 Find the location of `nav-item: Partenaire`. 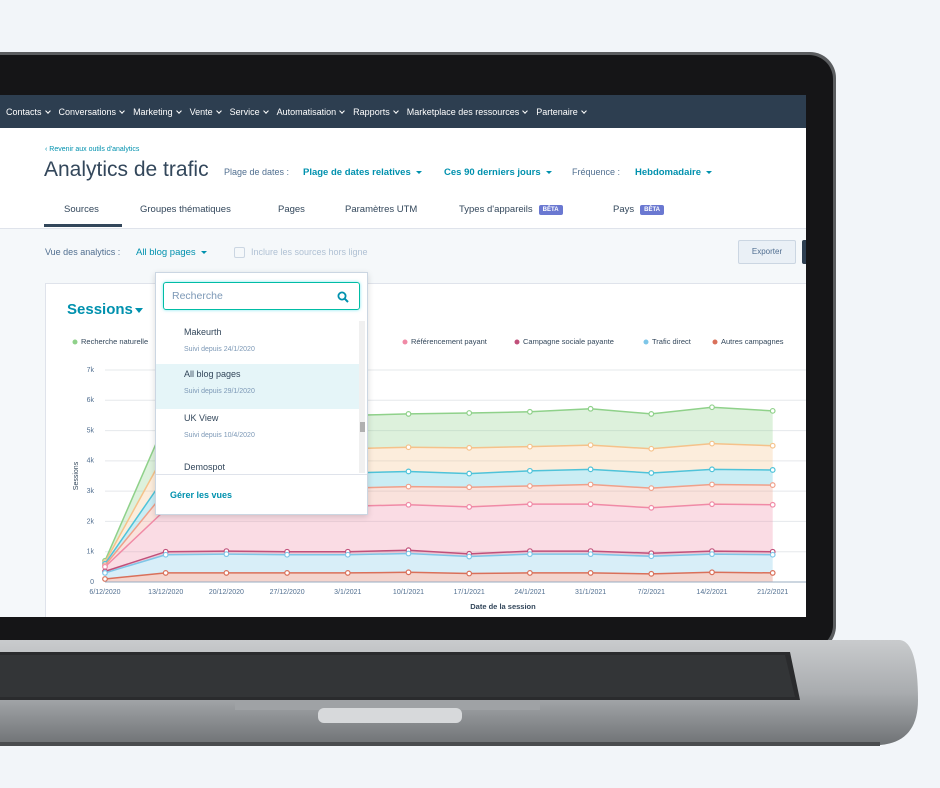

nav-item: Partenaire is located at coordinates (561, 112).